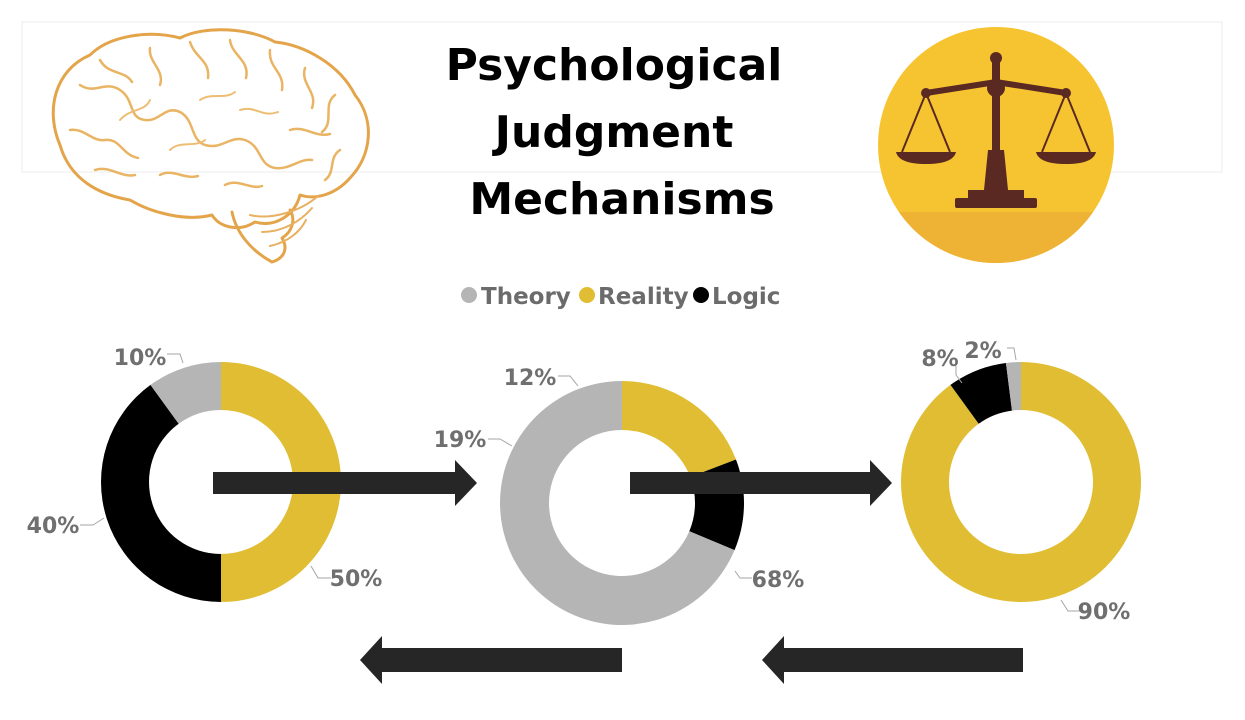 The height and width of the screenshot is (720, 1245). Describe the element at coordinates (53, 526) in the screenshot. I see `donut-1-label-logic: 40%` at that location.